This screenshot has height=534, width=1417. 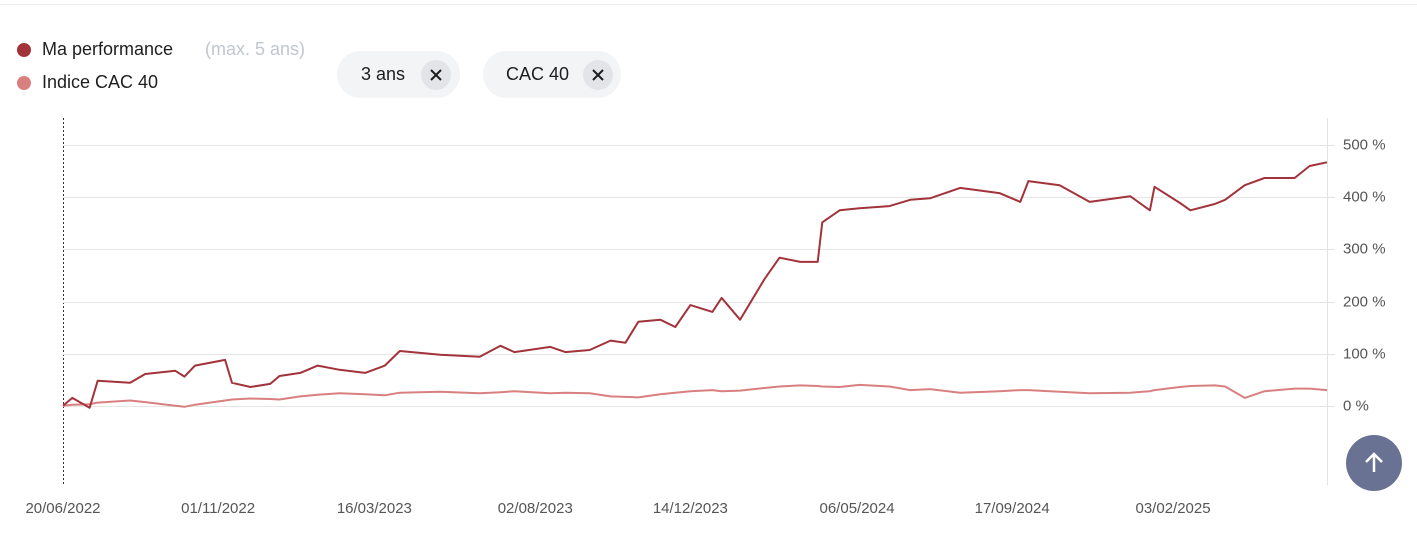 What do you see at coordinates (1364, 248) in the screenshot?
I see `y-tick-label: 300 %` at bounding box center [1364, 248].